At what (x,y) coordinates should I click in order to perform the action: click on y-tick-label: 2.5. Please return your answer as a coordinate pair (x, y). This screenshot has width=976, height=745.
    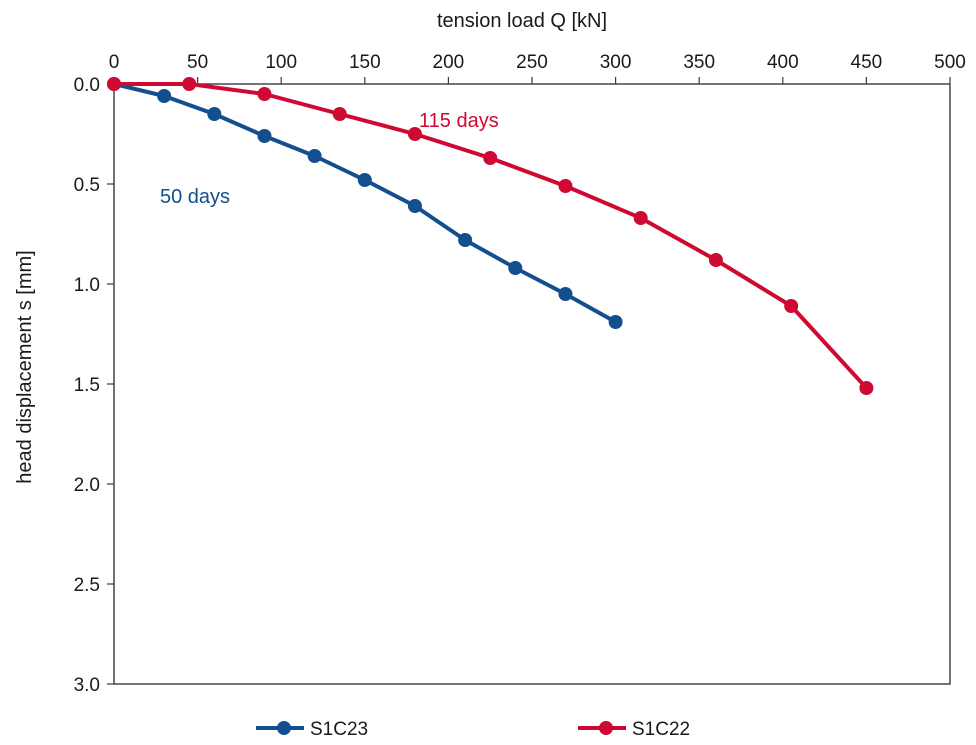
    Looking at the image, I should click on (87, 585).